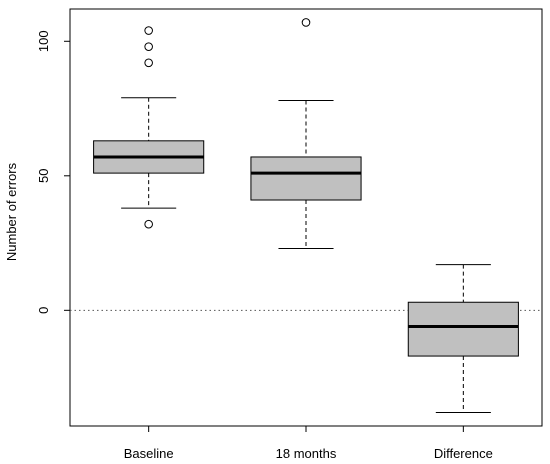 The width and height of the screenshot is (550, 464). Describe the element at coordinates (463, 453) in the screenshot. I see `x-tick-label: Difference` at that location.